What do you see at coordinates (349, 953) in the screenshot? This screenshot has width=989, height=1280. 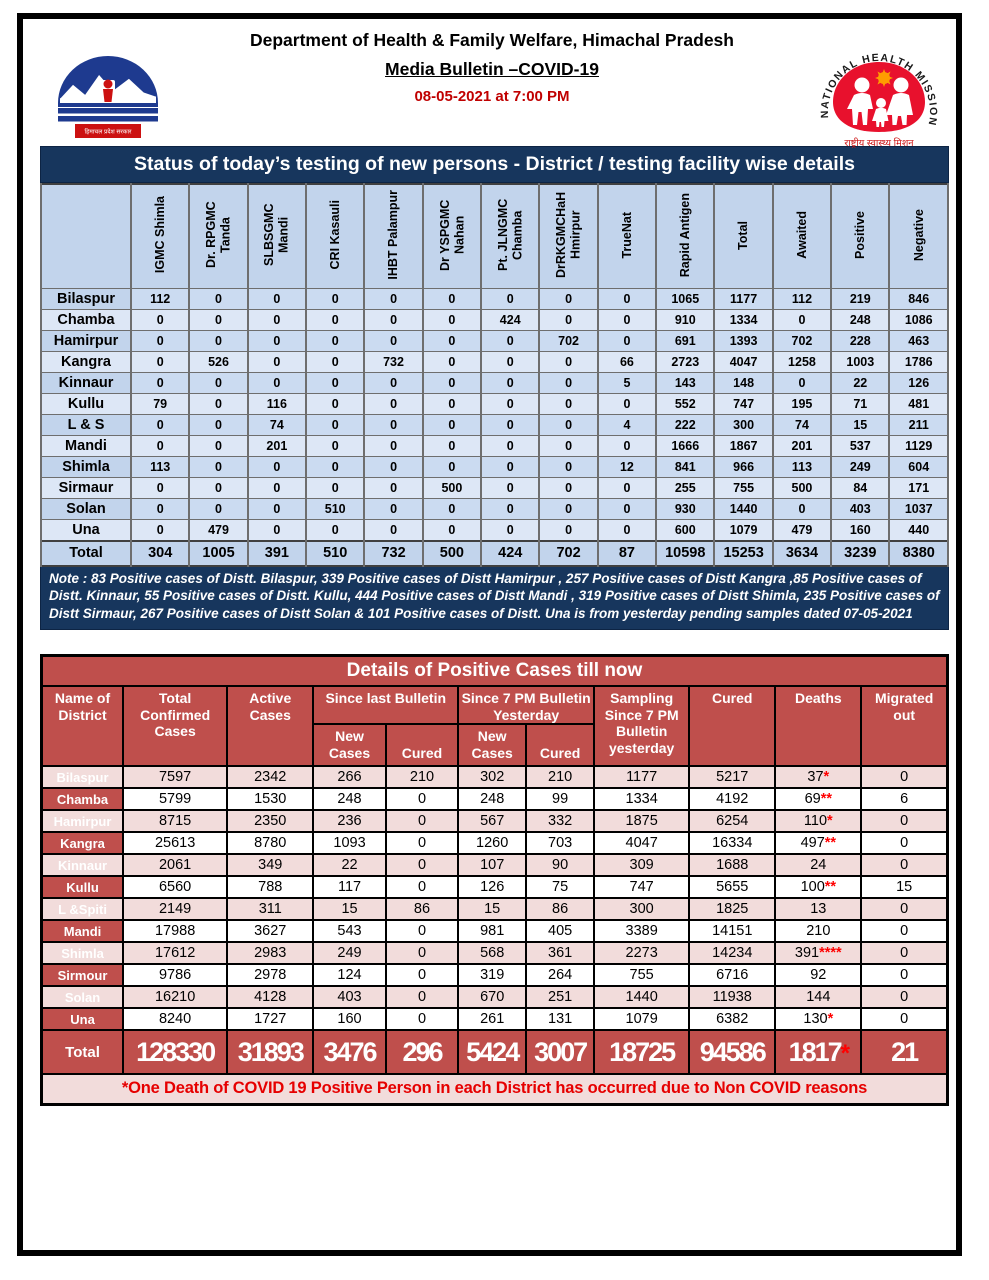 I see `value-cell: 249` at bounding box center [349, 953].